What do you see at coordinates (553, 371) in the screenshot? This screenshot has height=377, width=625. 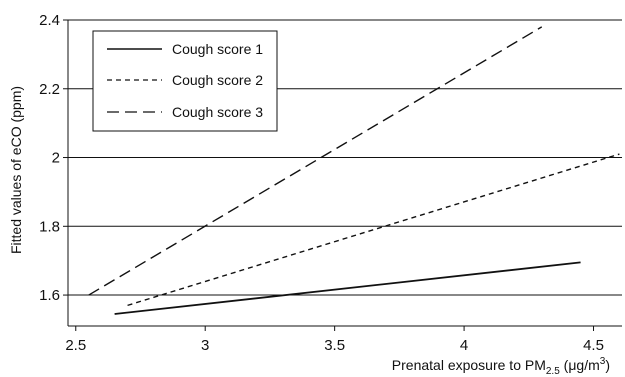 I see `x-axis-title-subscript: 2.5` at bounding box center [553, 371].